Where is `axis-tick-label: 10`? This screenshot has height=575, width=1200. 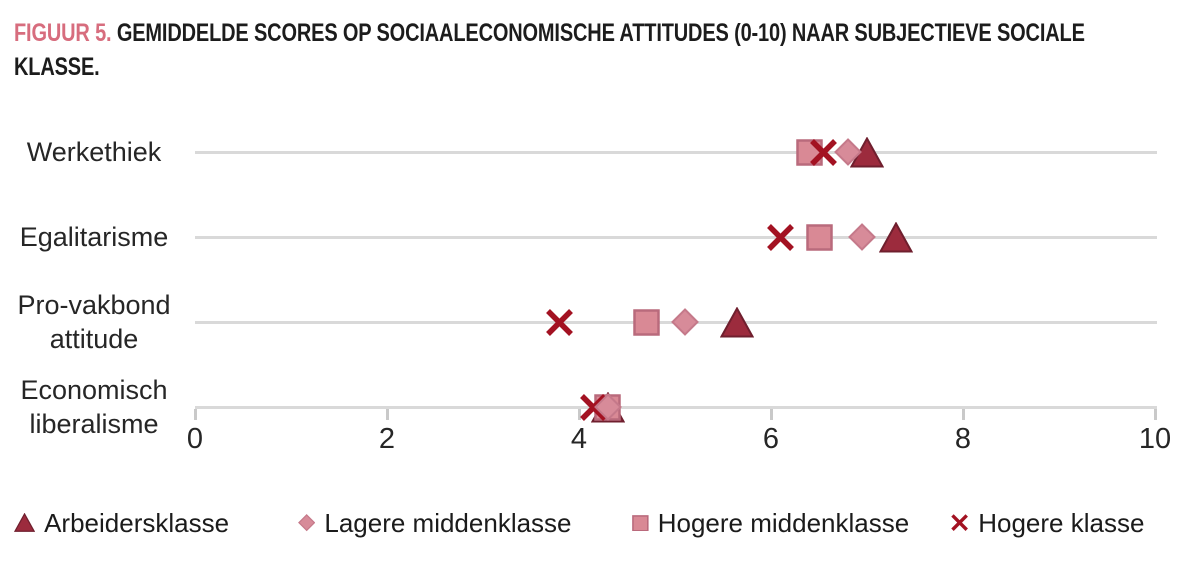 axis-tick-label: 10 is located at coordinates (1155, 439).